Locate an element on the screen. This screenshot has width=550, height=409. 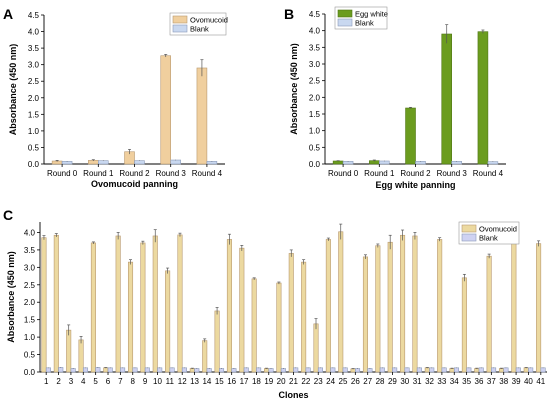
y-tick-label: 1.5 is located at coordinates (34, 114).